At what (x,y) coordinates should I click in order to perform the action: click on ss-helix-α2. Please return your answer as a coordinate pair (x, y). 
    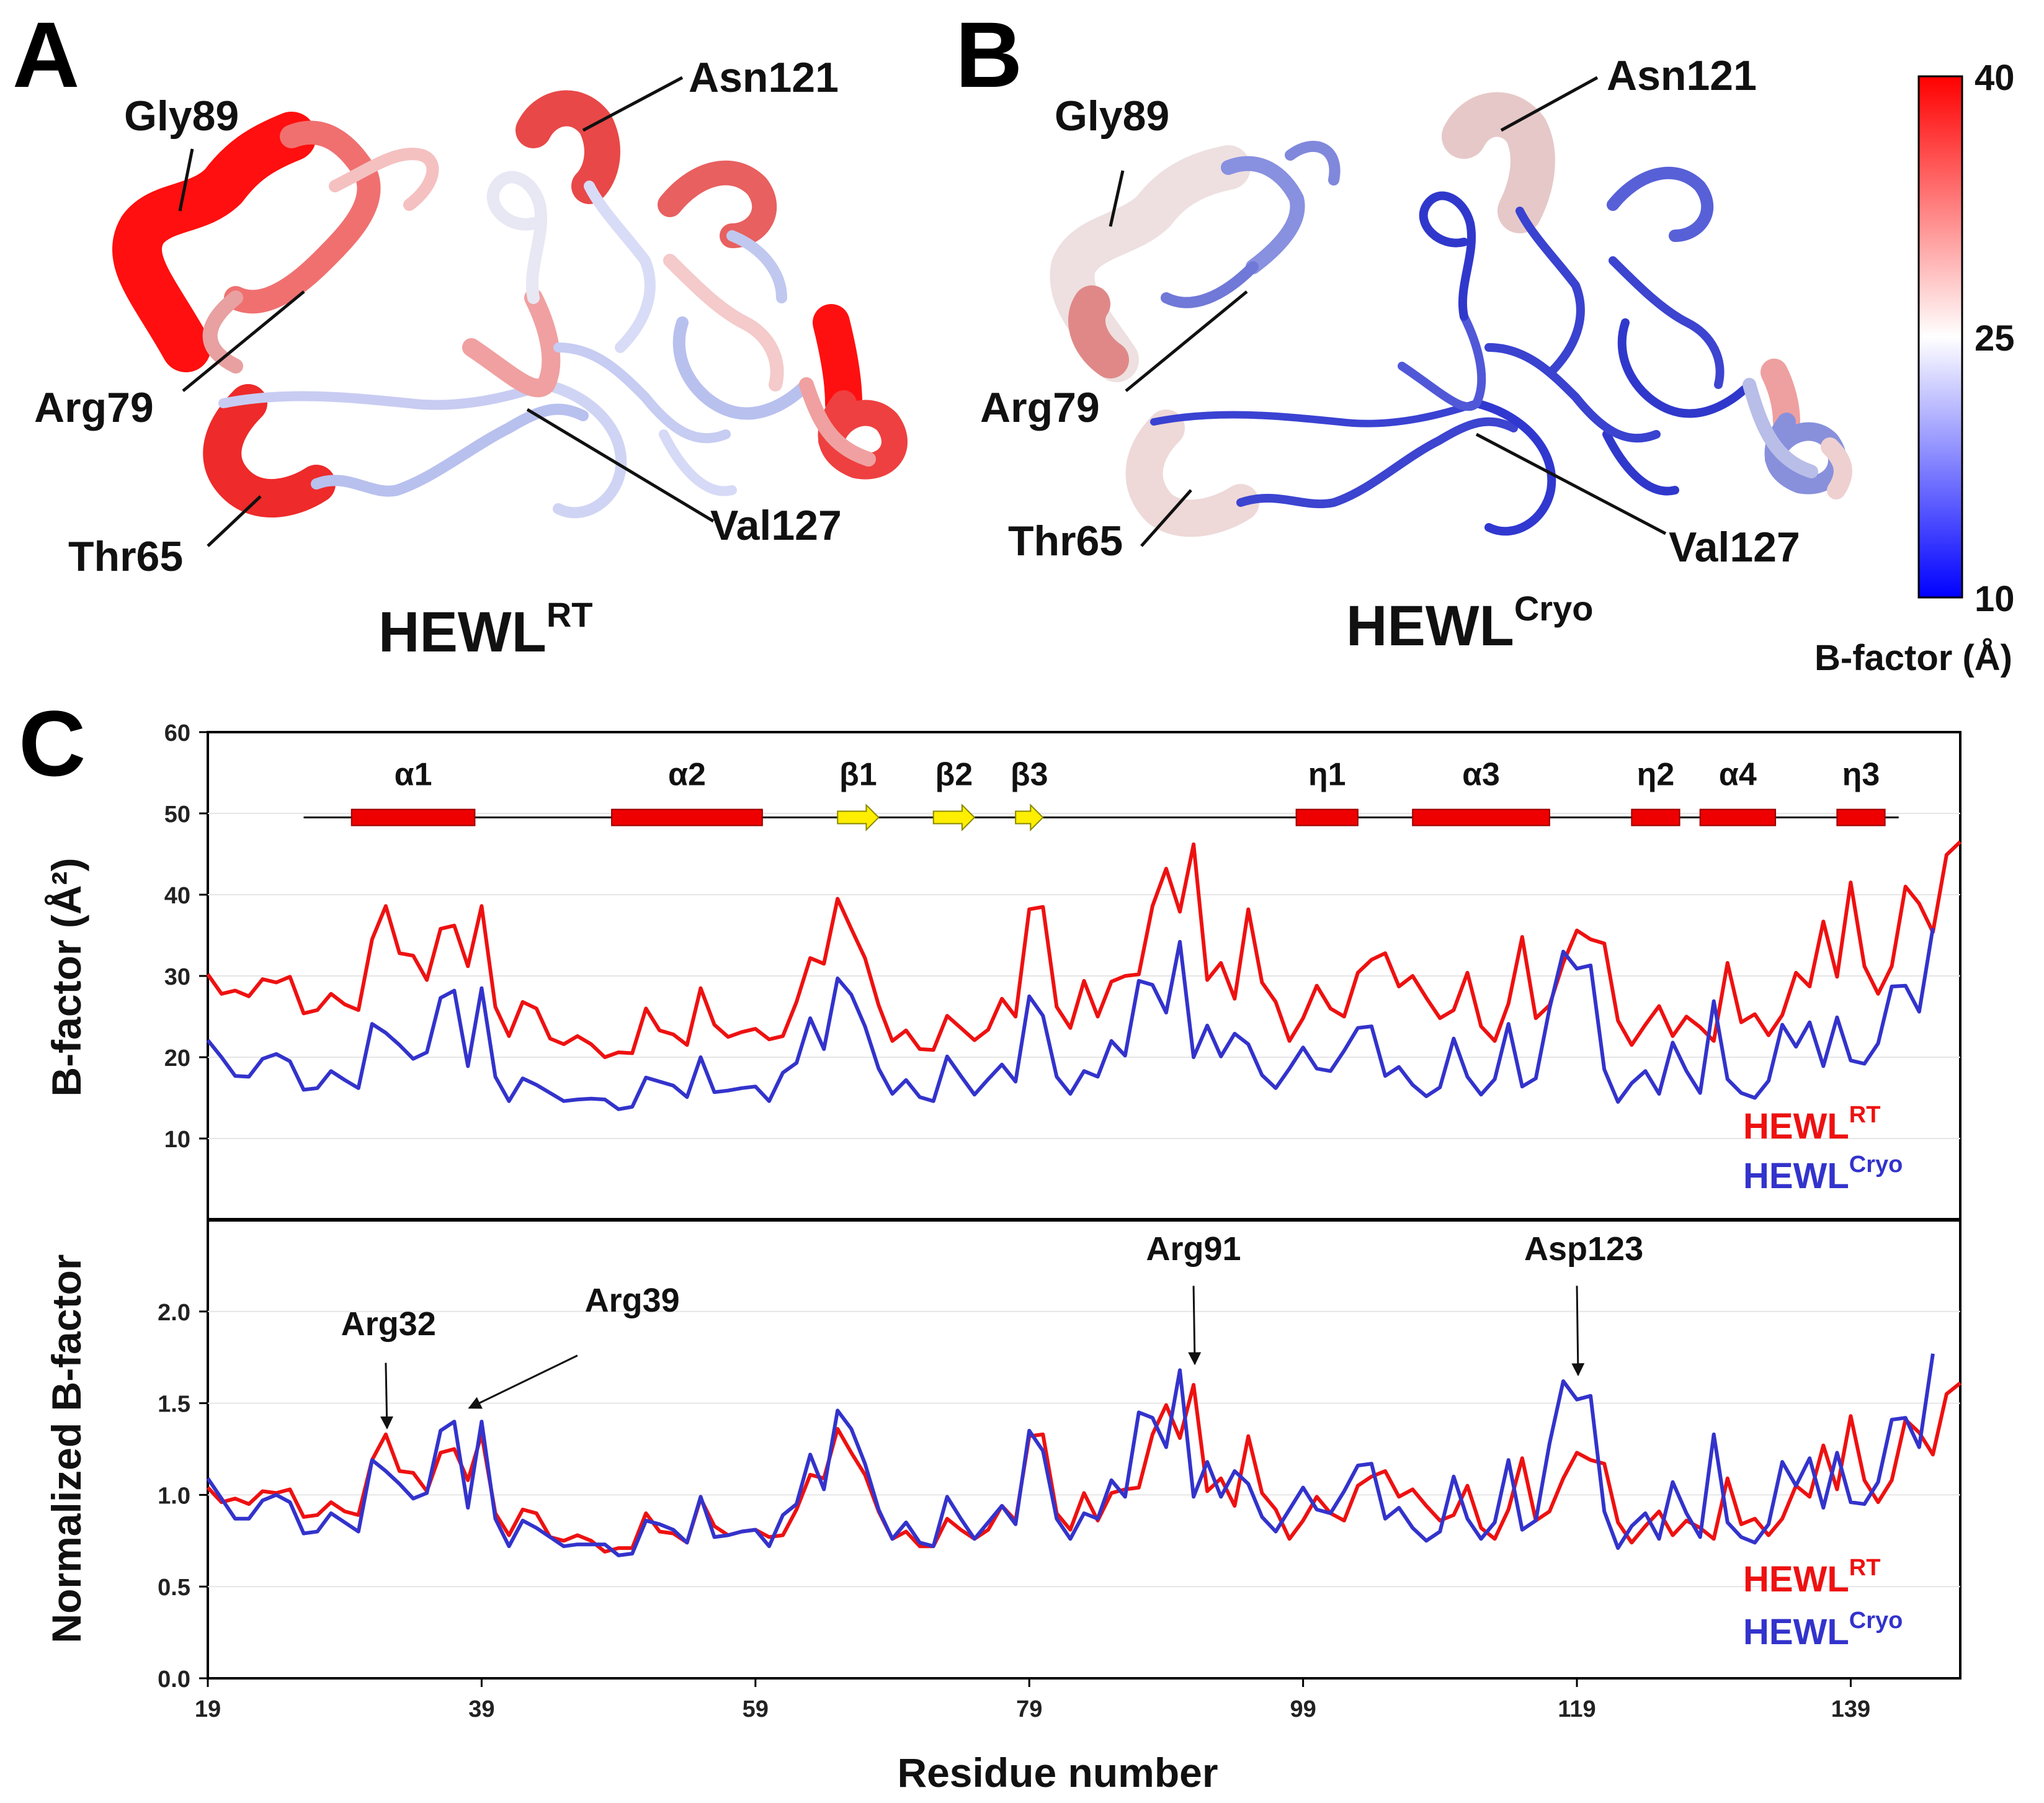
    Looking at the image, I should click on (687, 817).